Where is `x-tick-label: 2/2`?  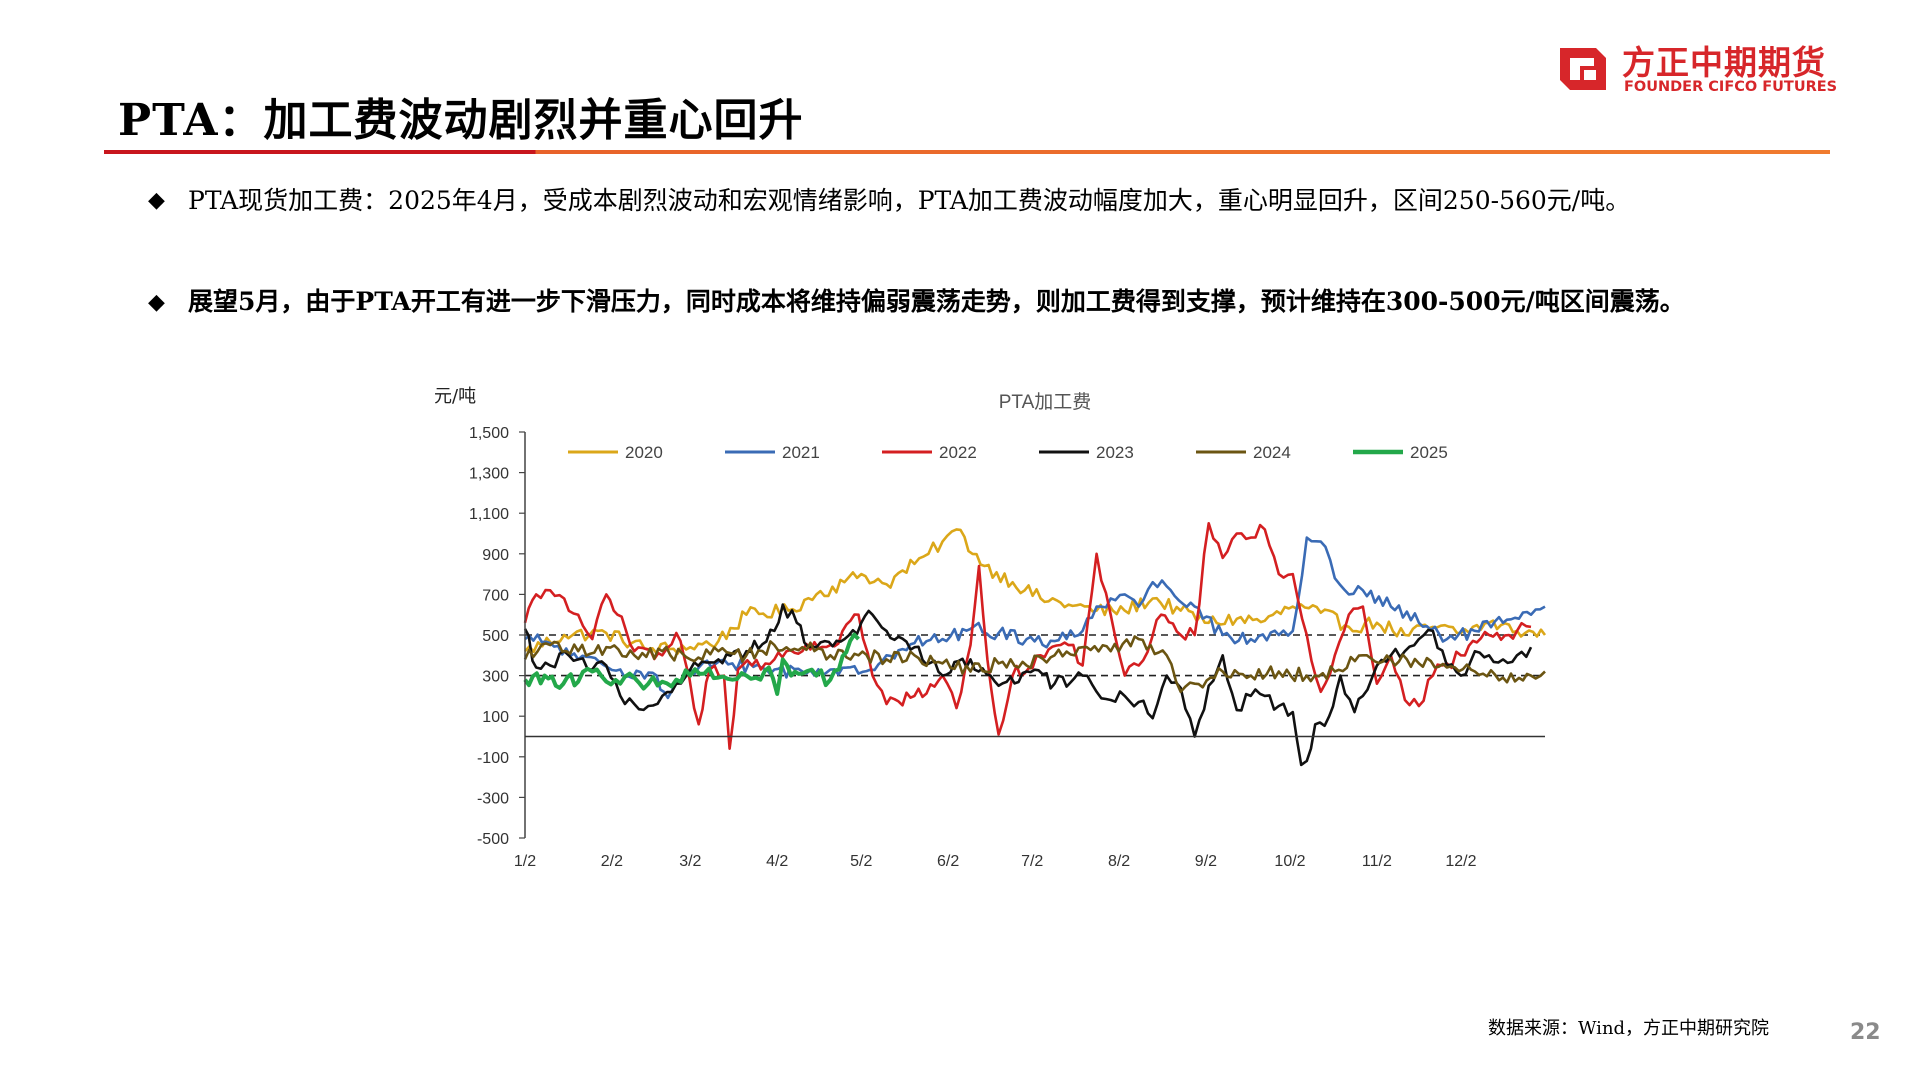
x-tick-label: 2/2 is located at coordinates (612, 861).